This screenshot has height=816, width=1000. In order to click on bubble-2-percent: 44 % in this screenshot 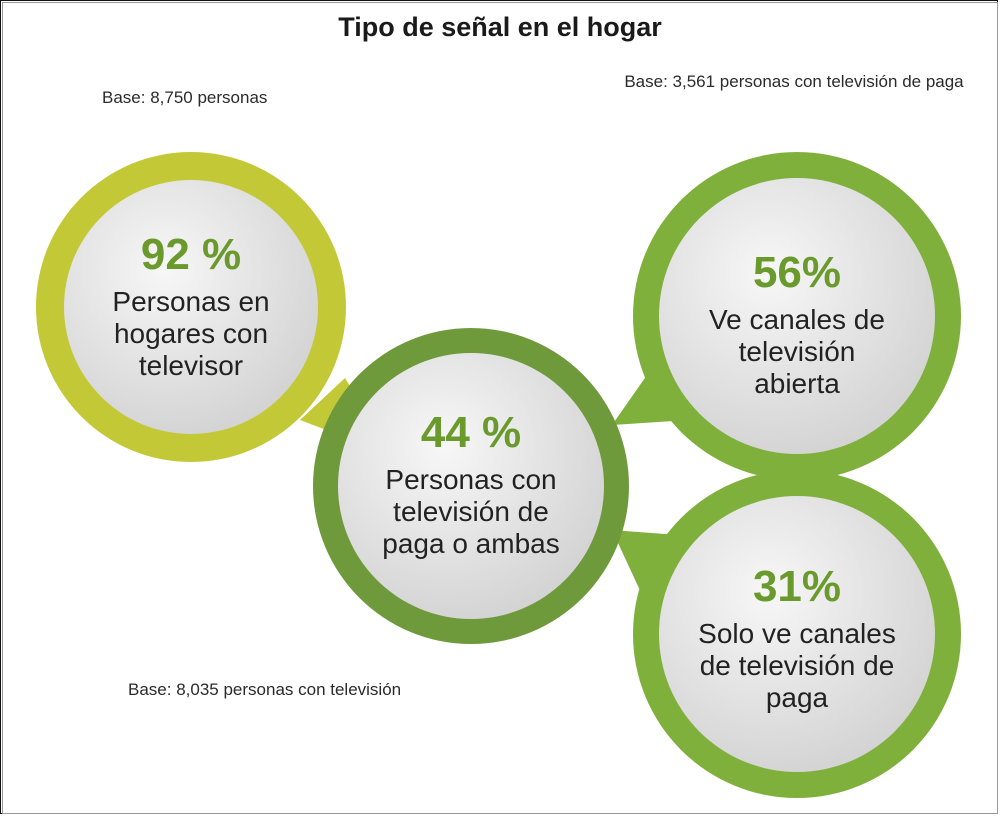, I will do `click(471, 432)`.